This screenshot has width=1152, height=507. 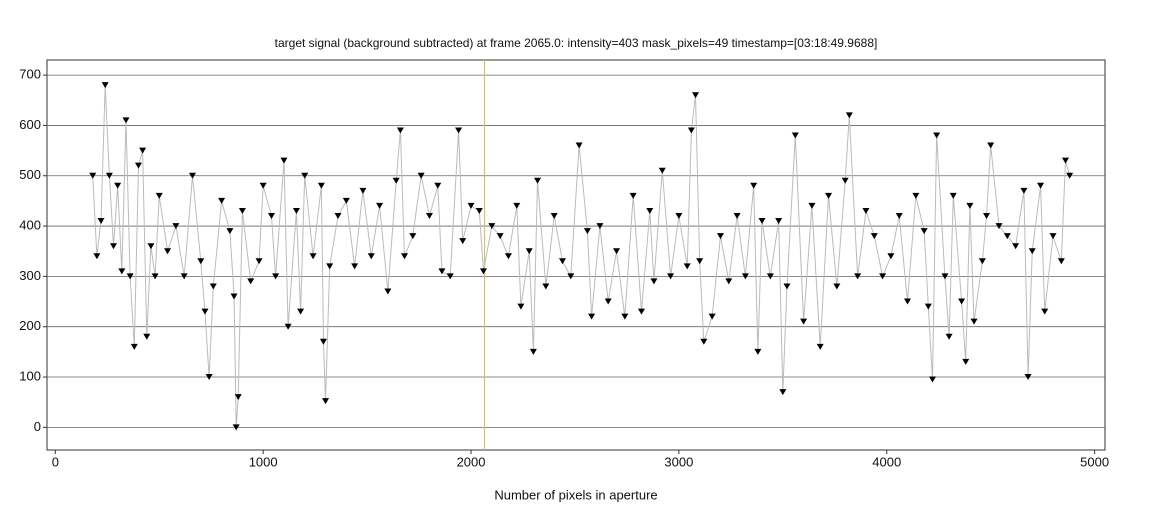 I want to click on y-tick-label: 300, so click(x=30, y=275).